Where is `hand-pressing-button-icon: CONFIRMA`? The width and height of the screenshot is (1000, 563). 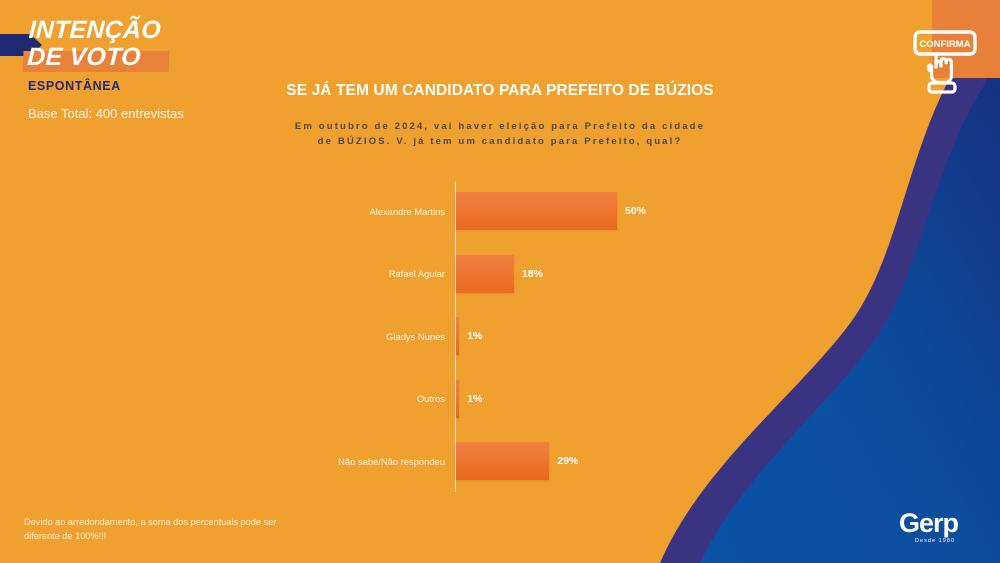 hand-pressing-button-icon: CONFIRMA is located at coordinates (945, 62).